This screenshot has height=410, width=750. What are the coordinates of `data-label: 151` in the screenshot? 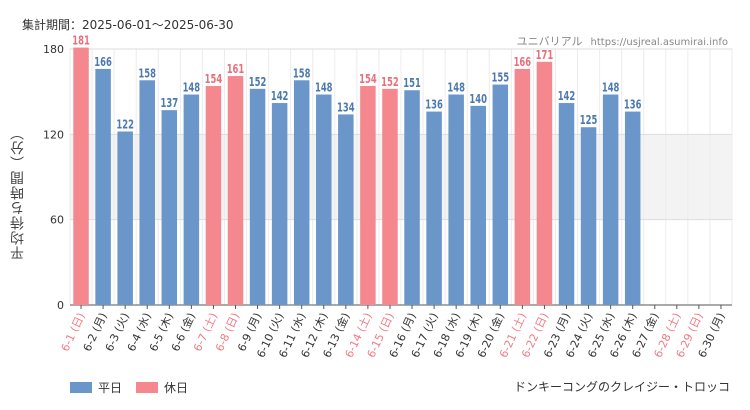 It's located at (412, 83).